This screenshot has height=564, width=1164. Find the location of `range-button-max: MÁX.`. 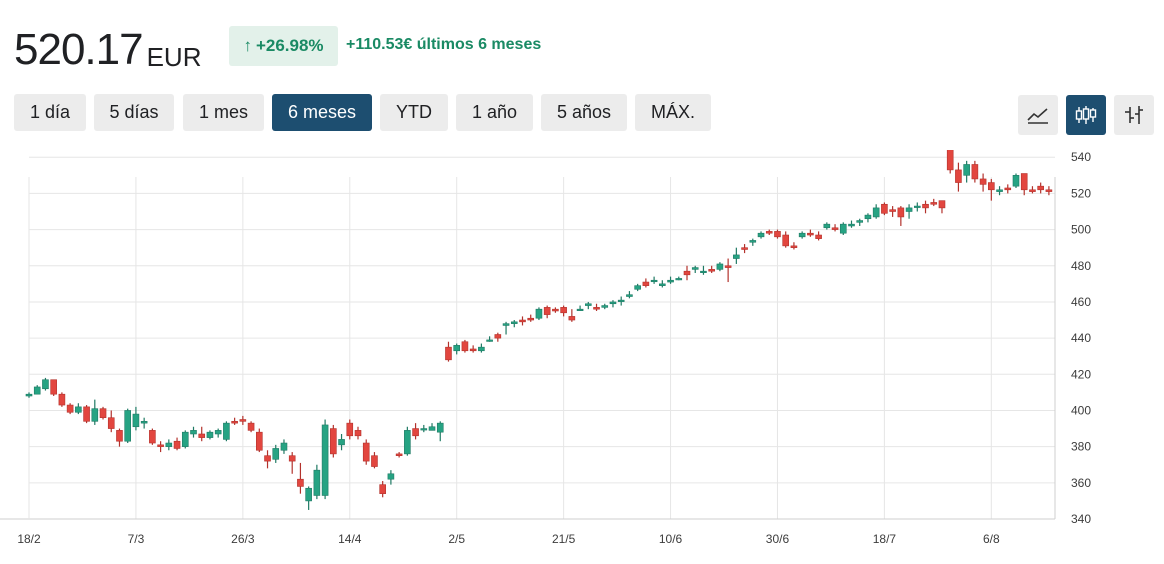

range-button-max: MÁX. is located at coordinates (673, 112).